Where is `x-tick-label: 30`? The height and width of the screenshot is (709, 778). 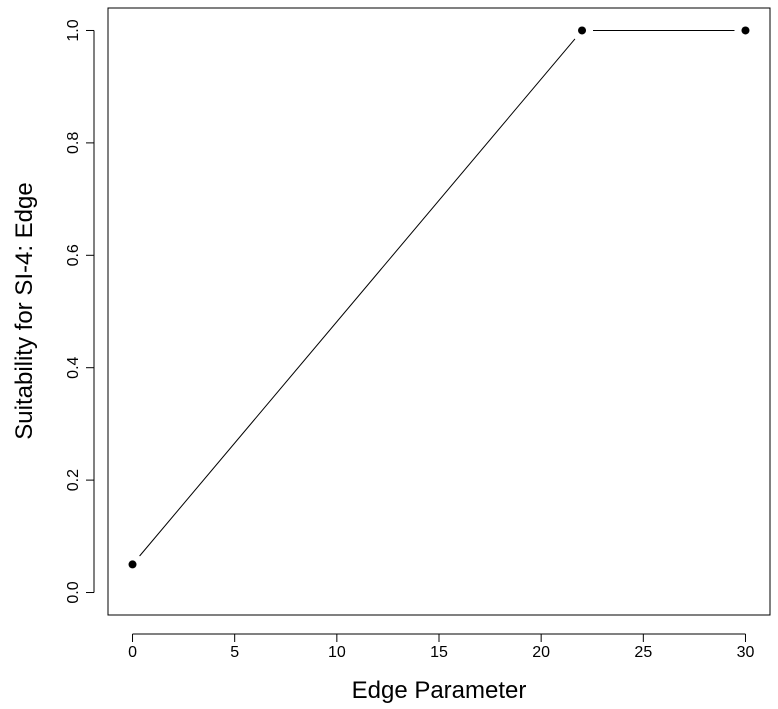 x-tick-label: 30 is located at coordinates (746, 652).